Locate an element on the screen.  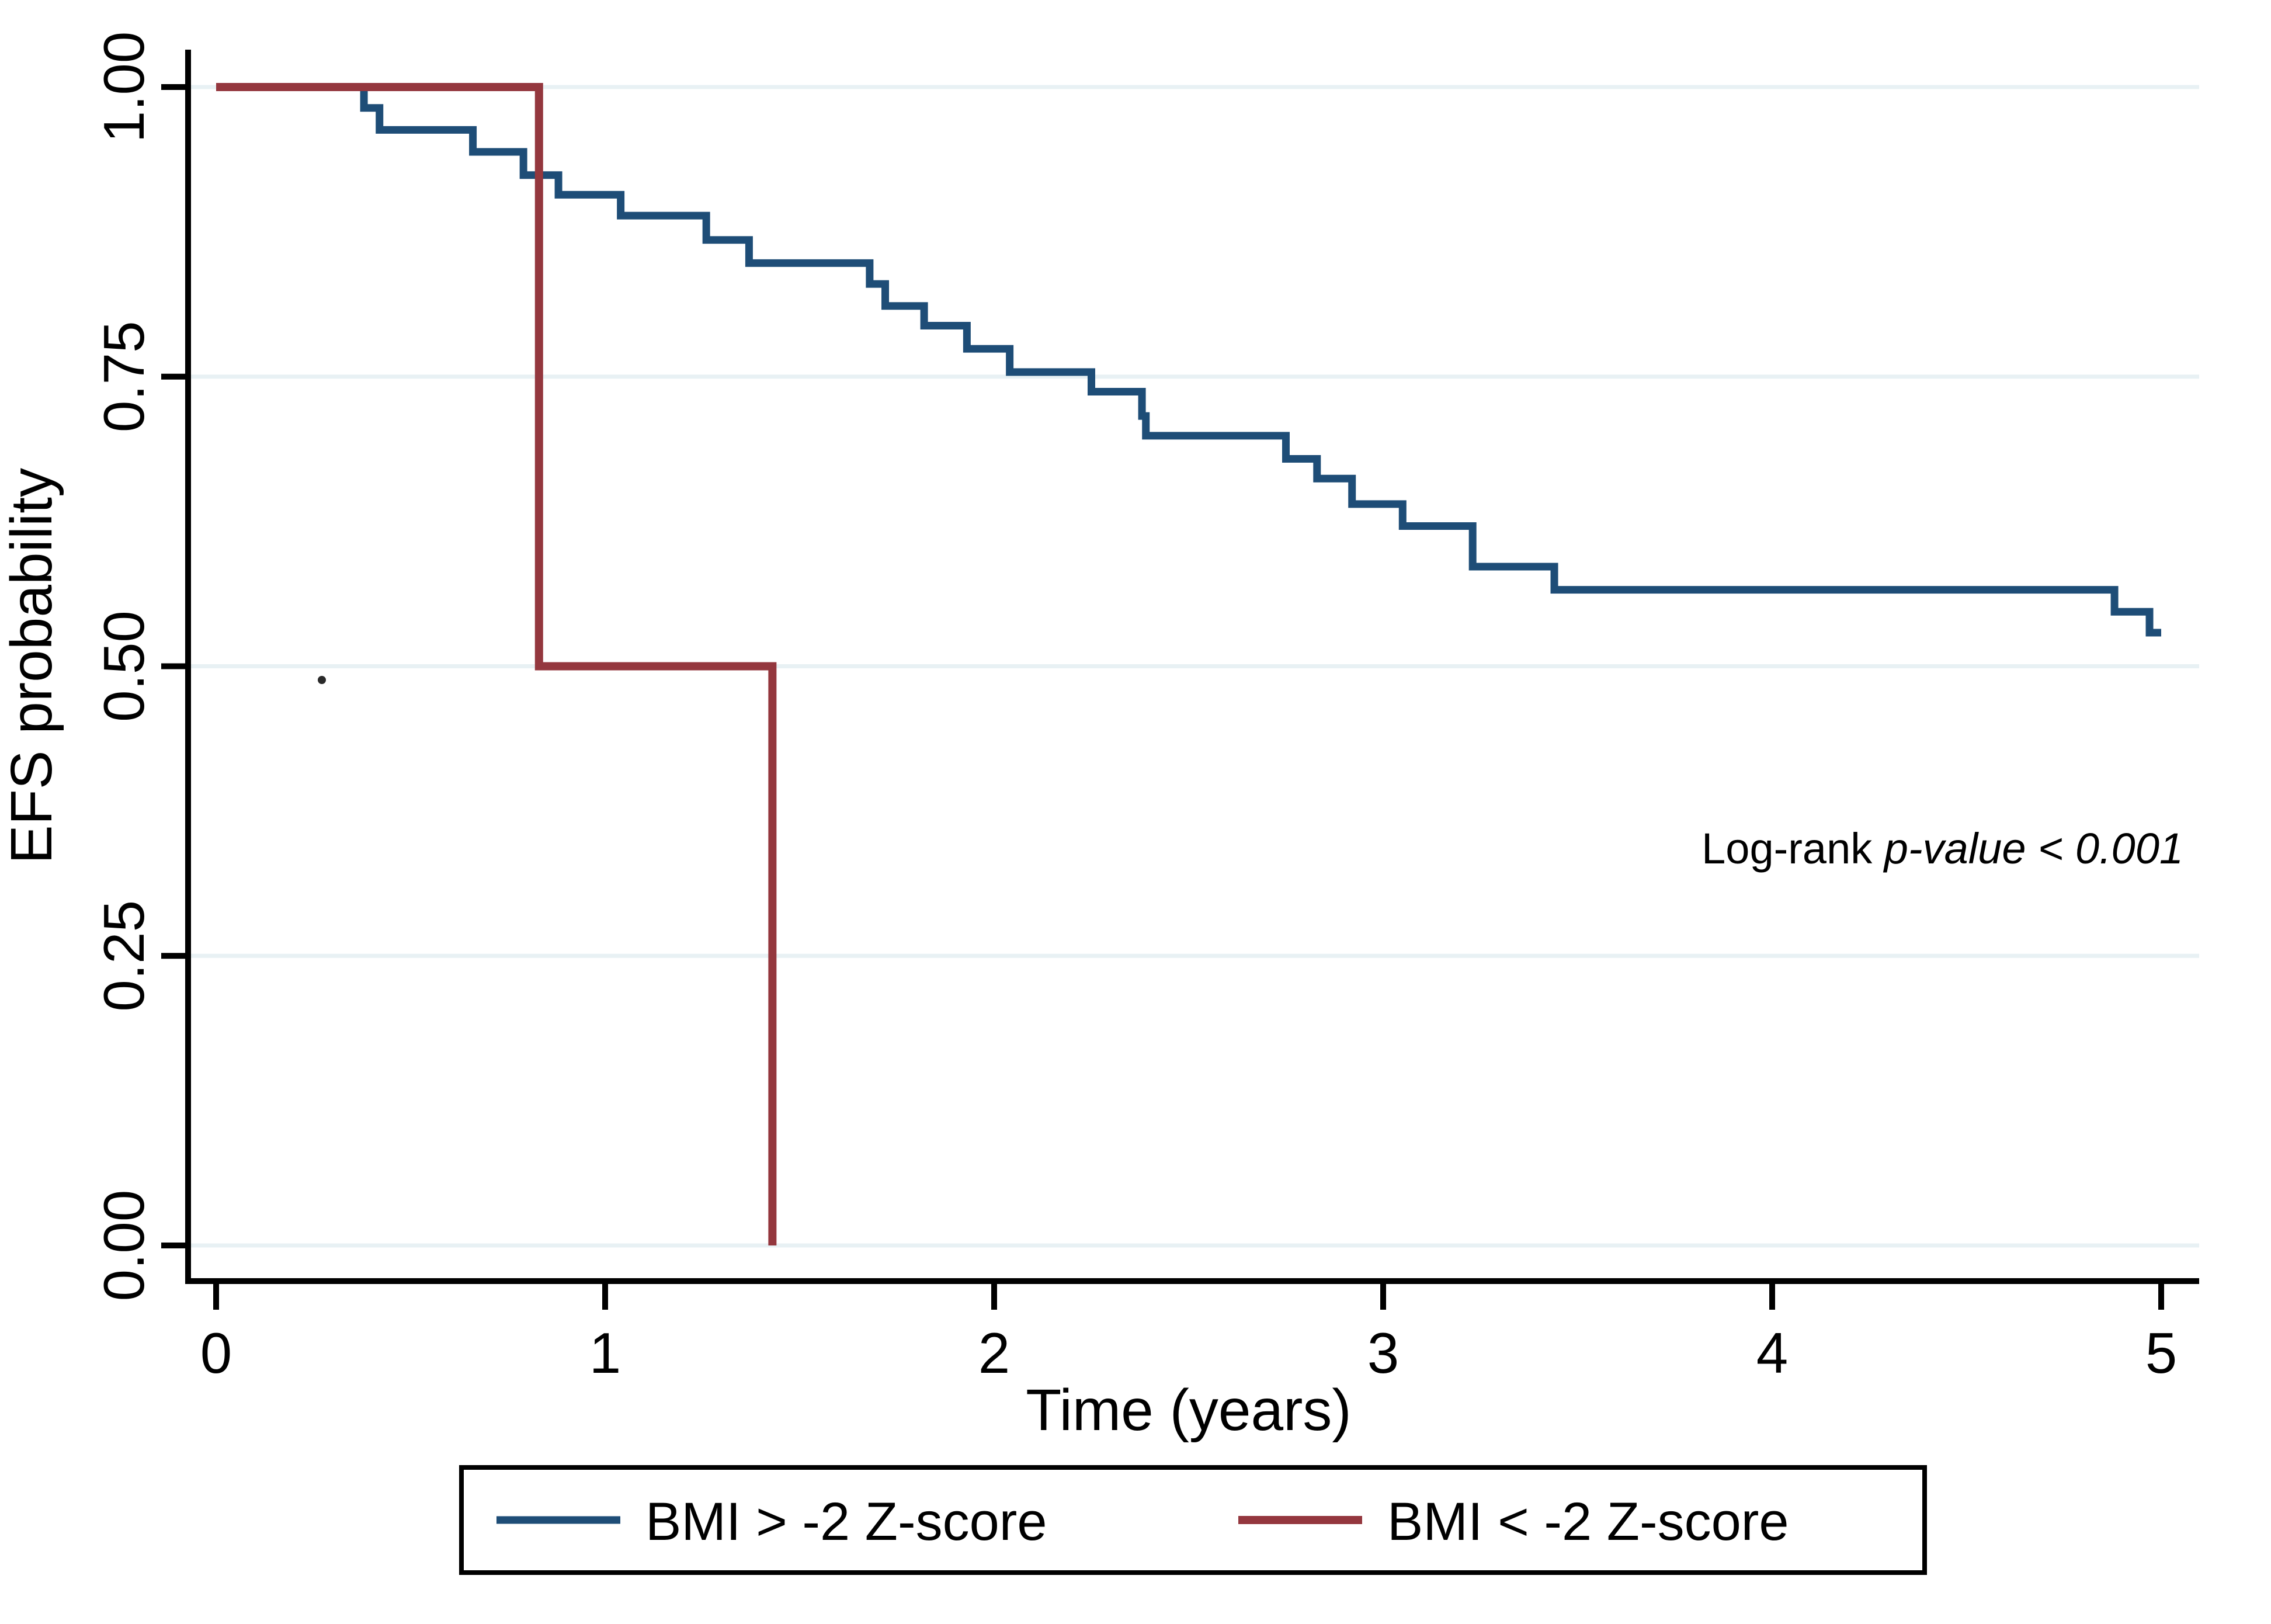
log-rank-annotation: Log-rank p-value < 0.001 is located at coordinates (1942, 848).